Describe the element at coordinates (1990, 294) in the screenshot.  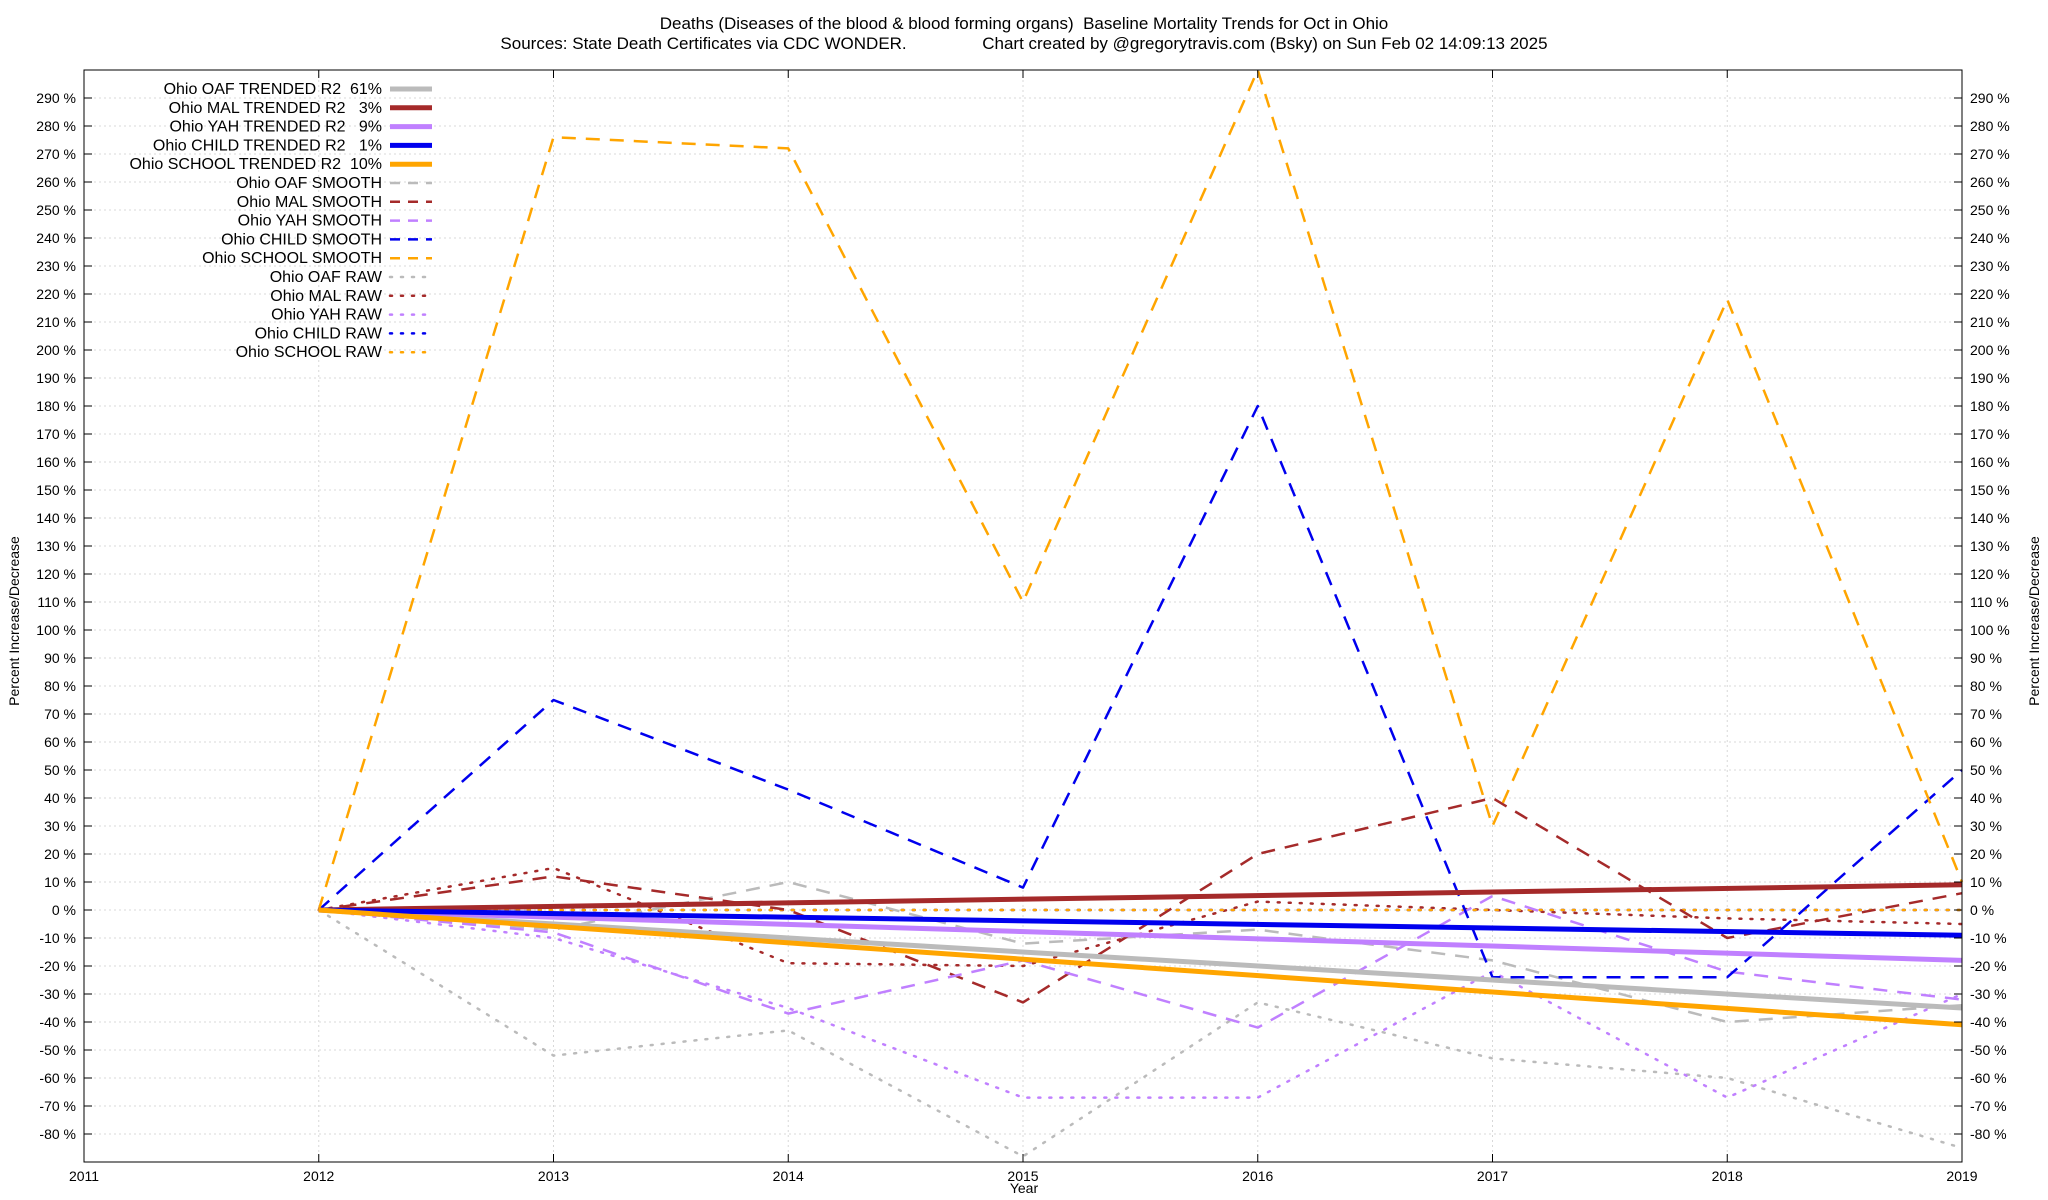
I see `y2-tick-label: 220 %` at that location.